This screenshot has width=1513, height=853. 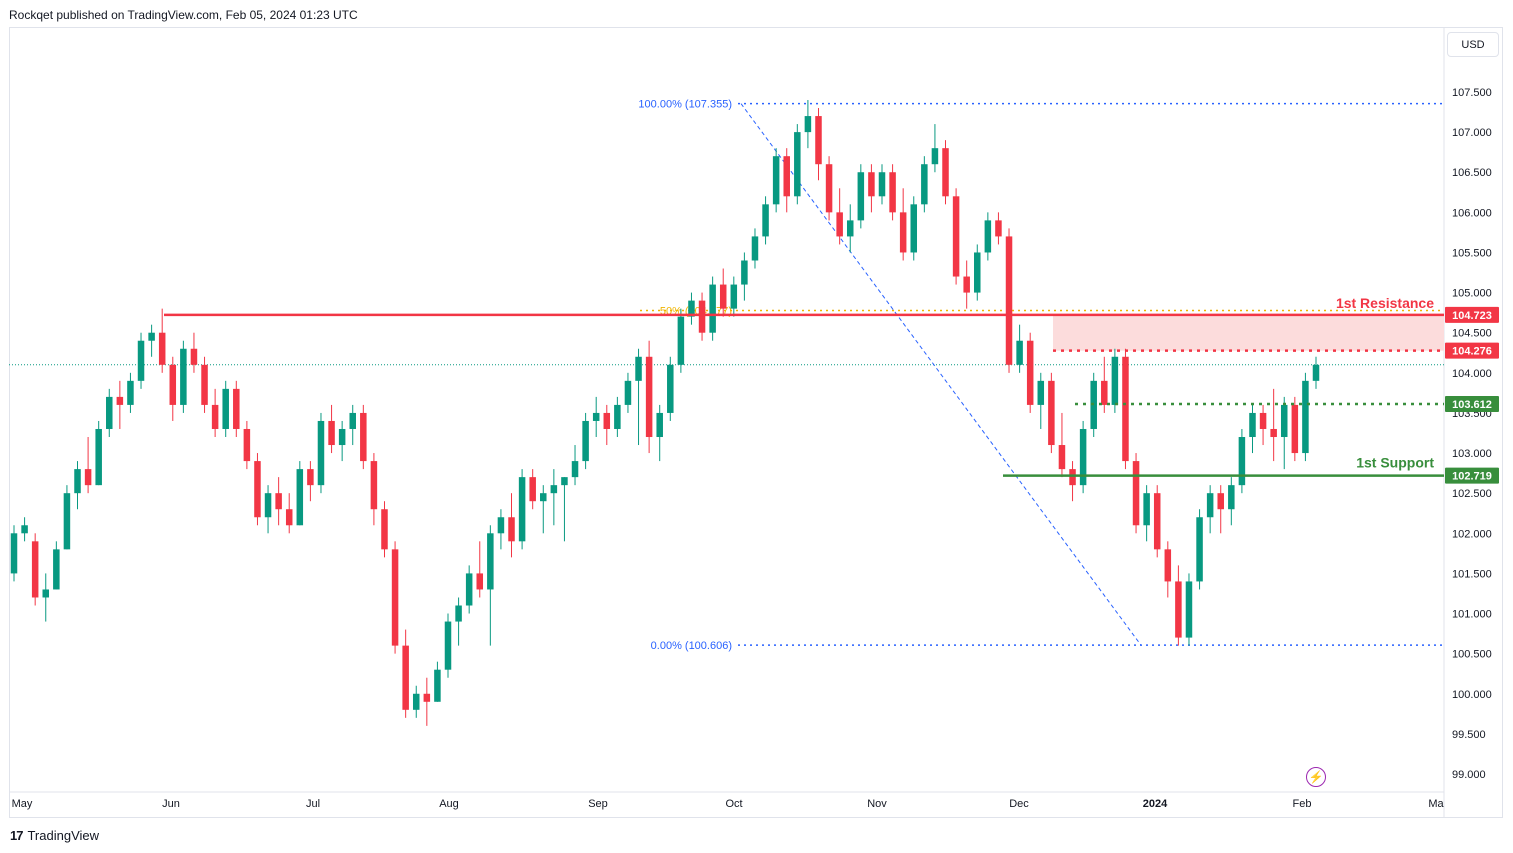 I want to click on y-tick-label: 107.000, so click(x=1472, y=133).